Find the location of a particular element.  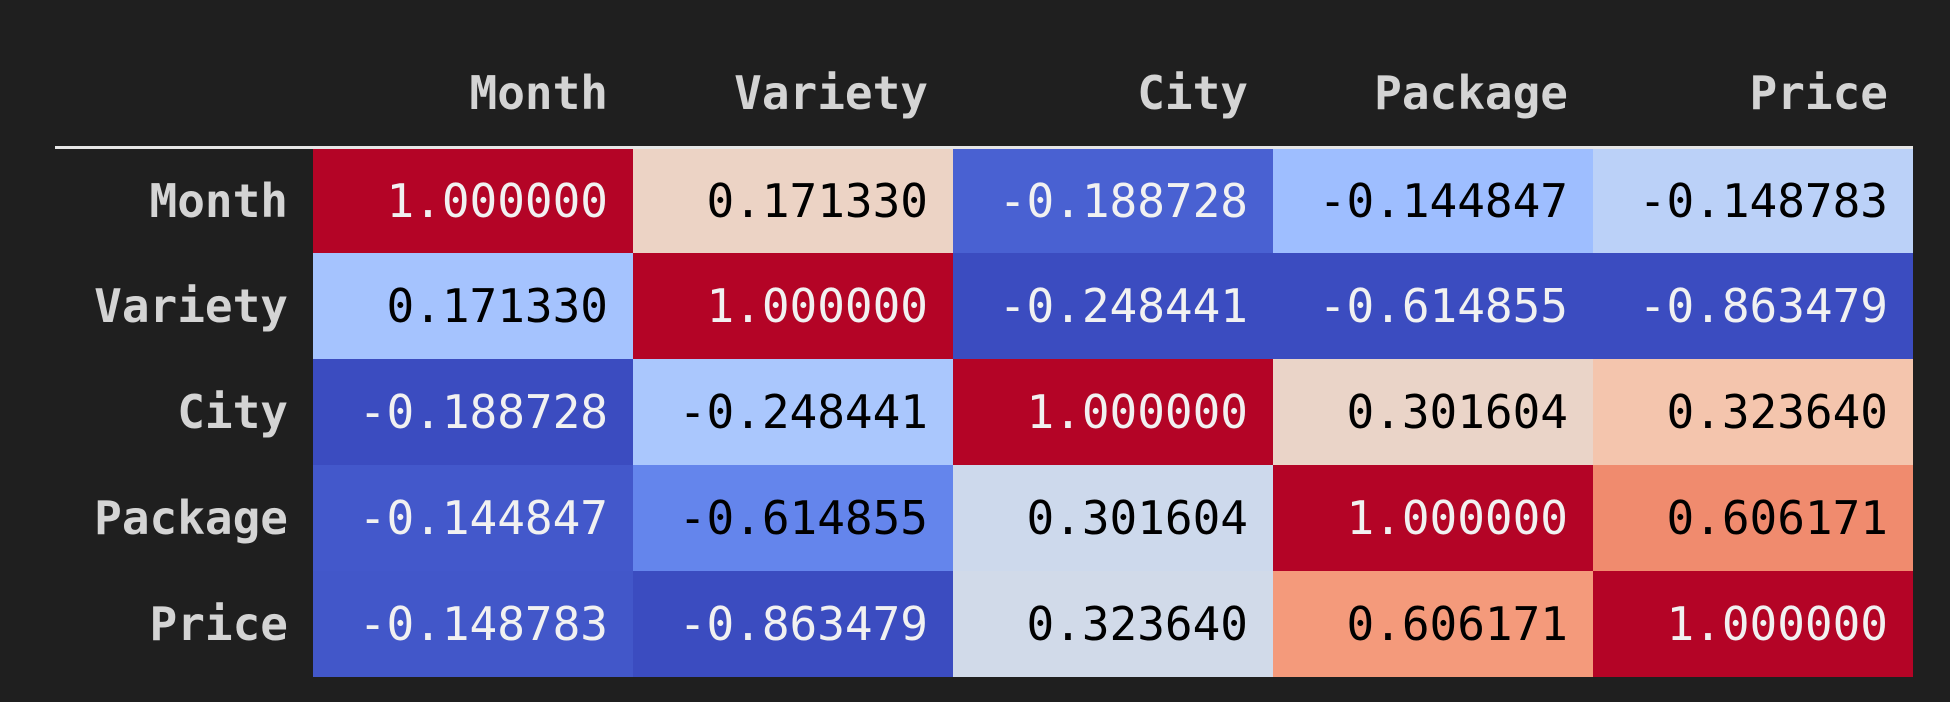

corner is located at coordinates (184, 94).